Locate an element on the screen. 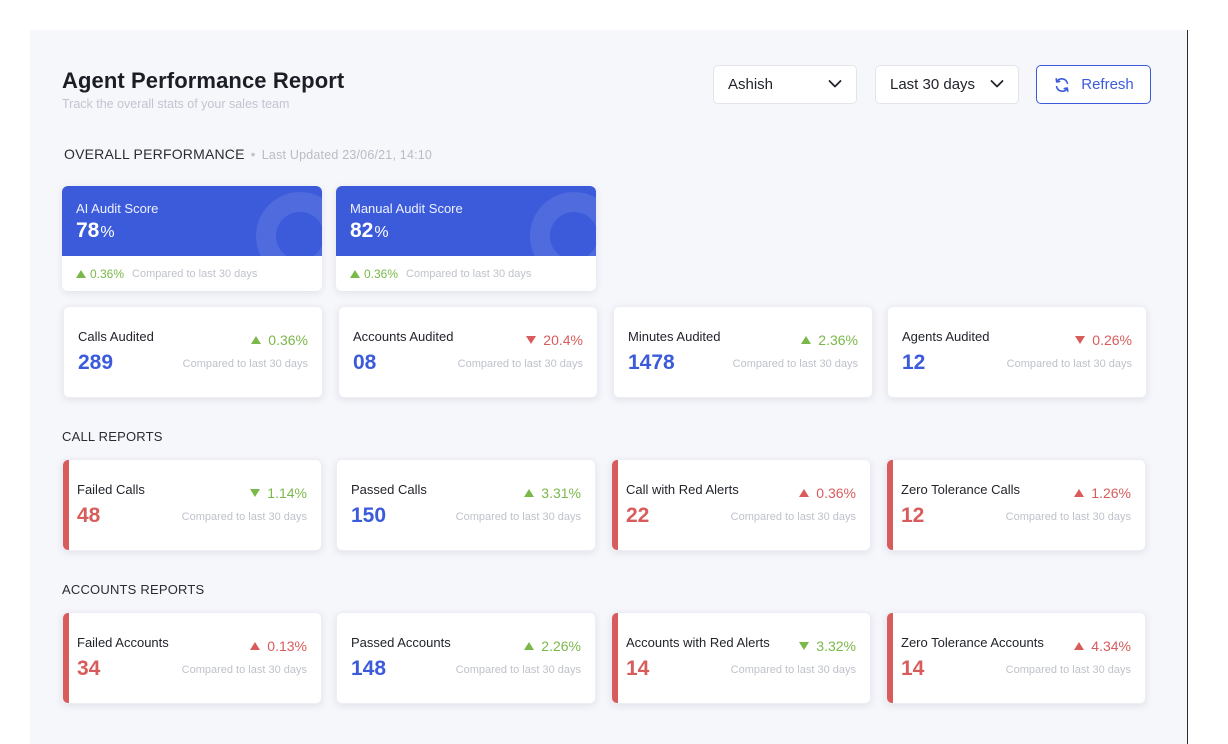  stat-name: Accounts with Red Alerts is located at coordinates (698, 642).